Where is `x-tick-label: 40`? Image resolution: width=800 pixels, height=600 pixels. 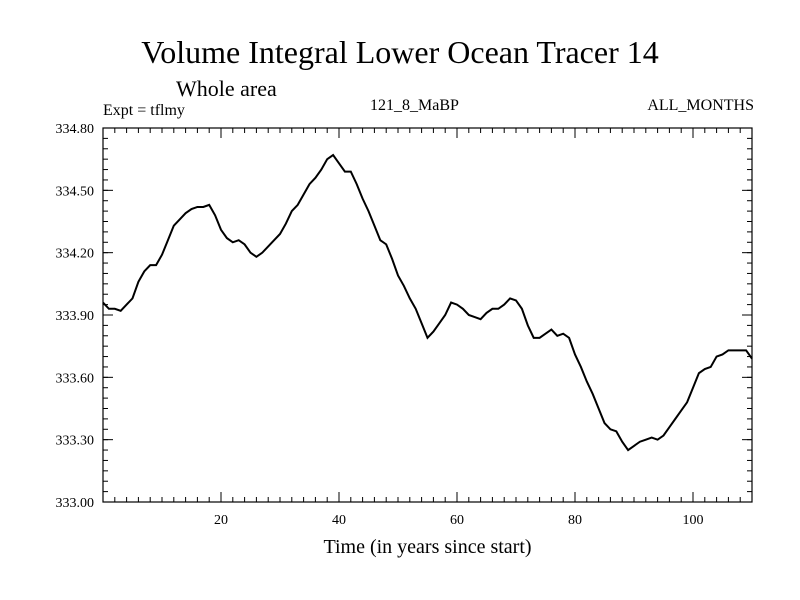 x-tick-label: 40 is located at coordinates (339, 520).